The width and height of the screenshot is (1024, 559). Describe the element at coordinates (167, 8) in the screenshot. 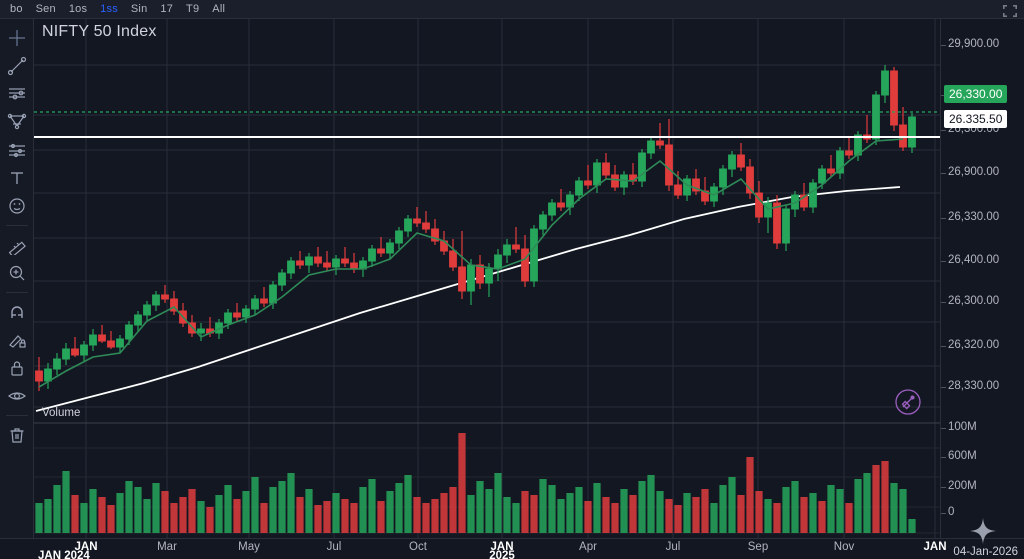

I see `timeframe-button: 17` at that location.